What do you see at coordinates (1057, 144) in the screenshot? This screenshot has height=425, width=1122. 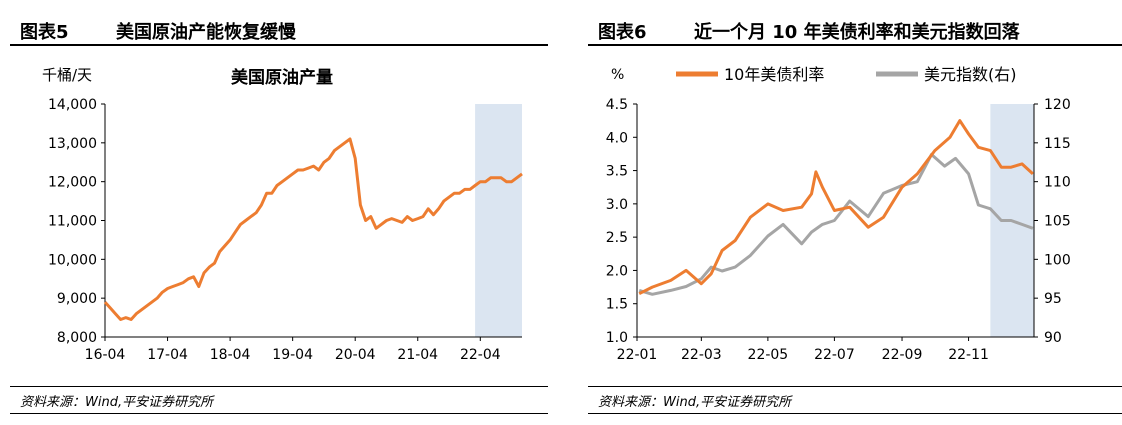 I see `y2-tick-label: 115` at bounding box center [1057, 144].